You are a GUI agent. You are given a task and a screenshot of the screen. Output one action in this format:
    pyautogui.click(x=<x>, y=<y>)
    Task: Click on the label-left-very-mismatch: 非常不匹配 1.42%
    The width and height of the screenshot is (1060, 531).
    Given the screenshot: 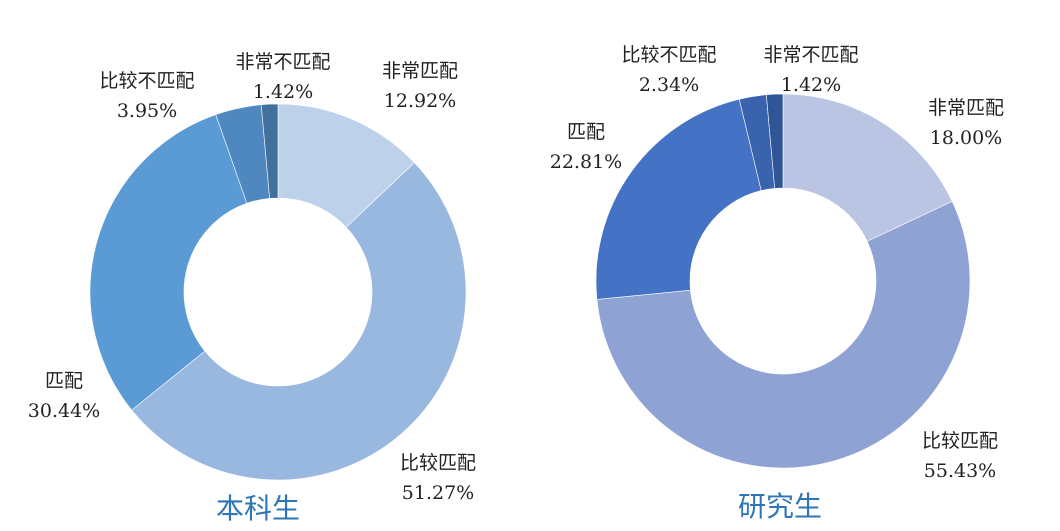 What is the action you would take?
    pyautogui.click(x=282, y=77)
    